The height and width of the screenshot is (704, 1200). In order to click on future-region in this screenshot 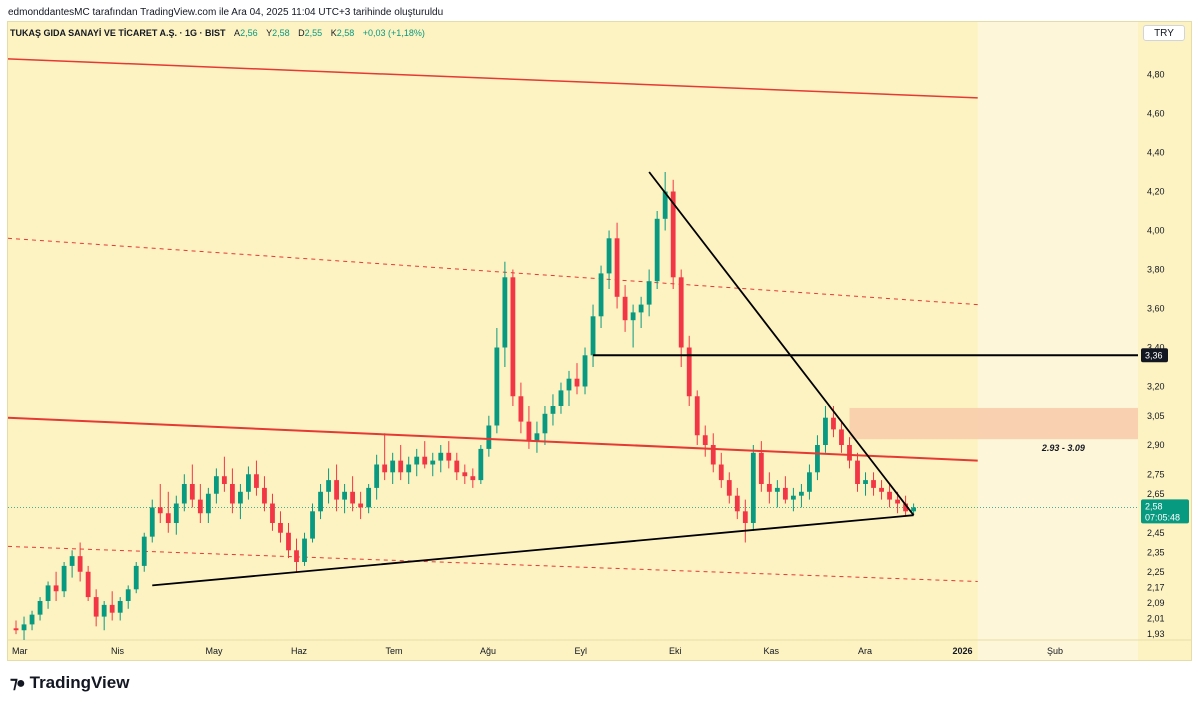, I will do `click(1057, 341)`.